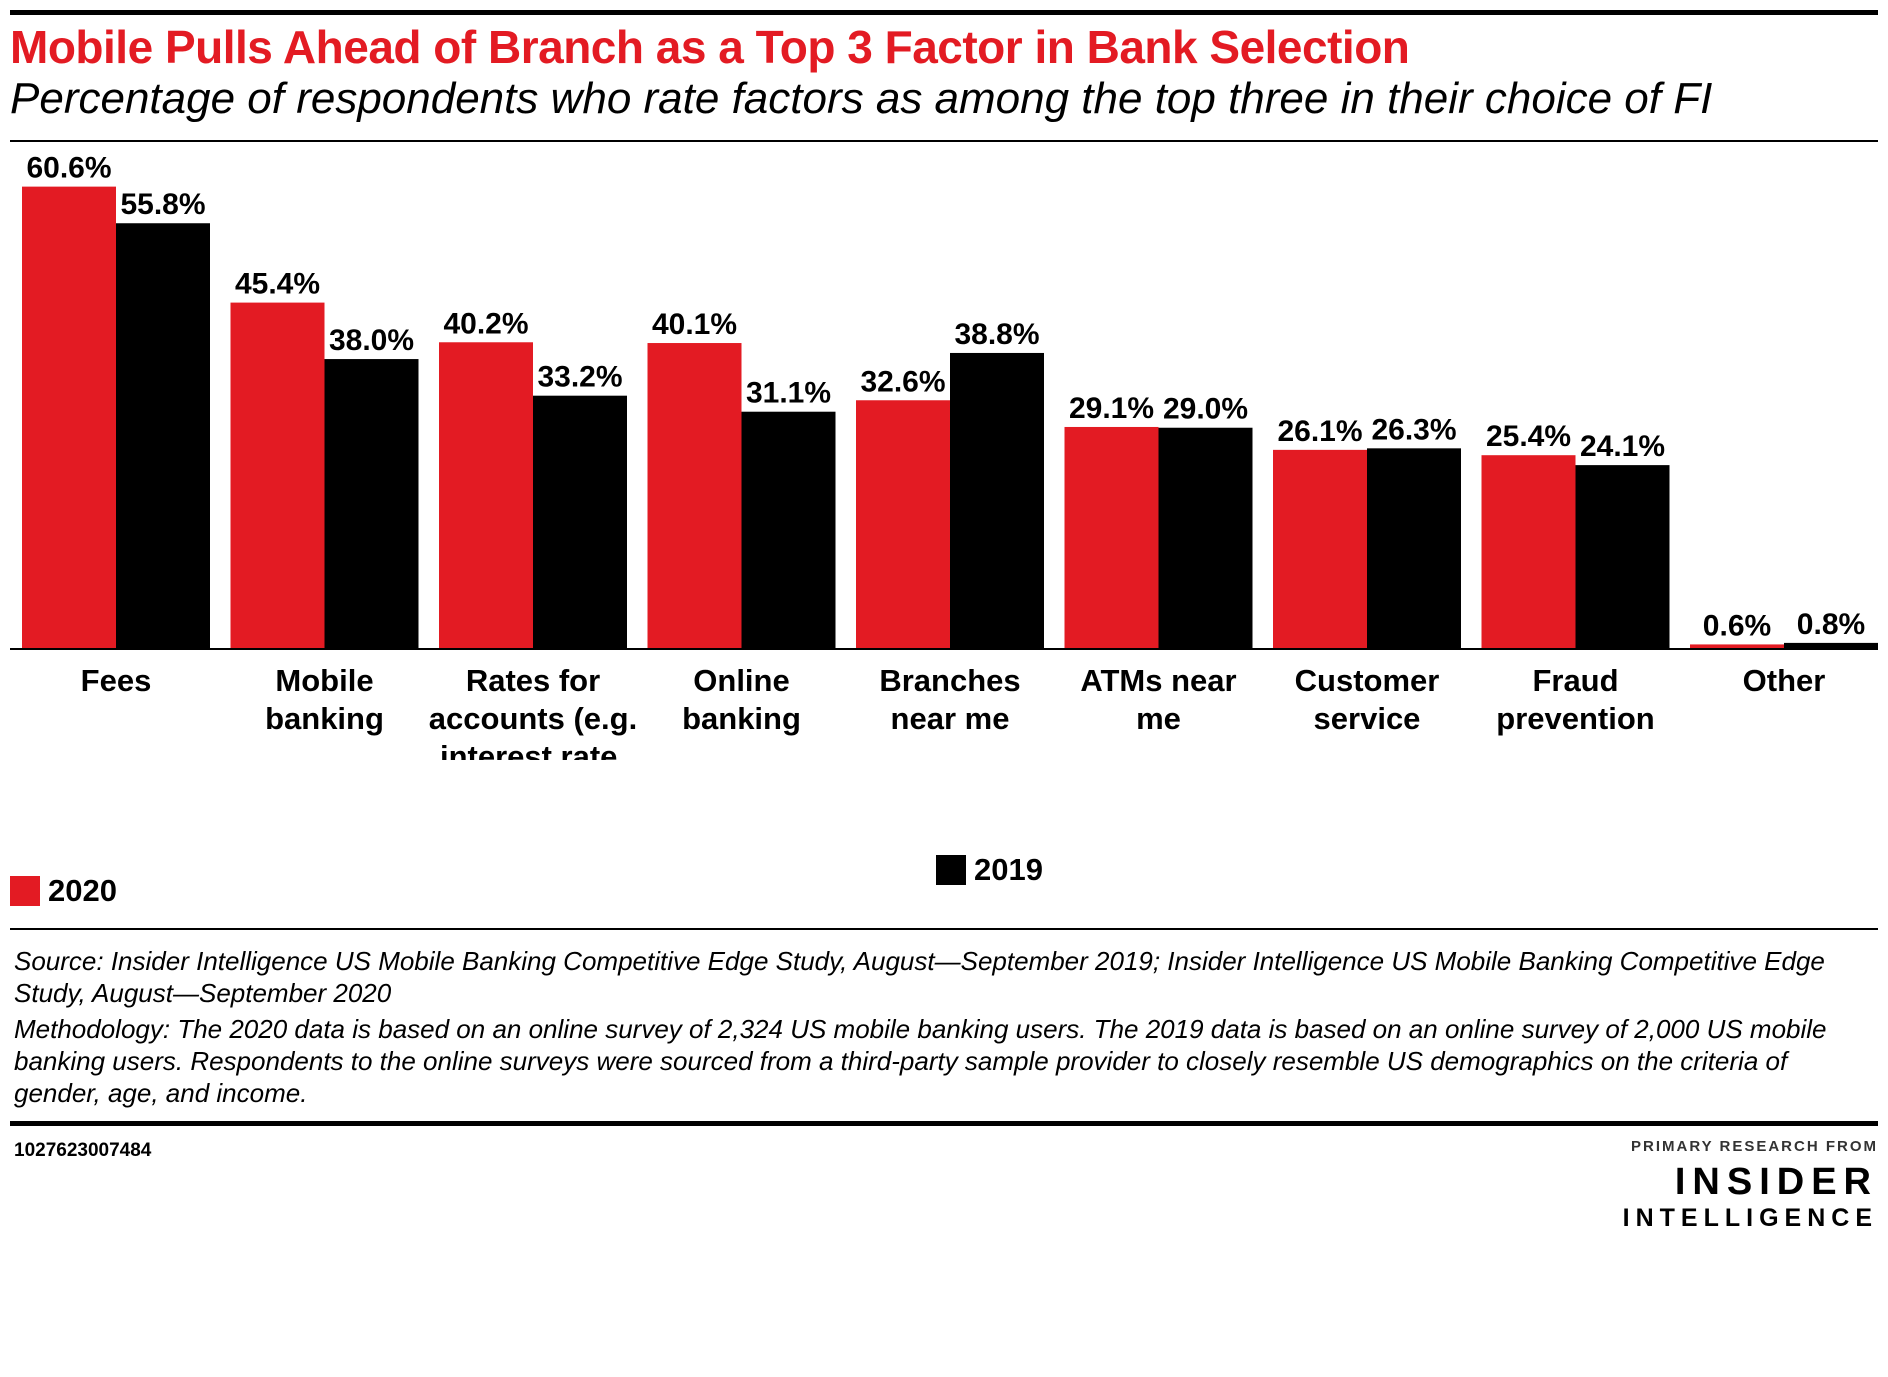 The width and height of the screenshot is (1888, 1377). What do you see at coordinates (1737, 625) in the screenshot?
I see `data-label-2020-8: 0.6%` at bounding box center [1737, 625].